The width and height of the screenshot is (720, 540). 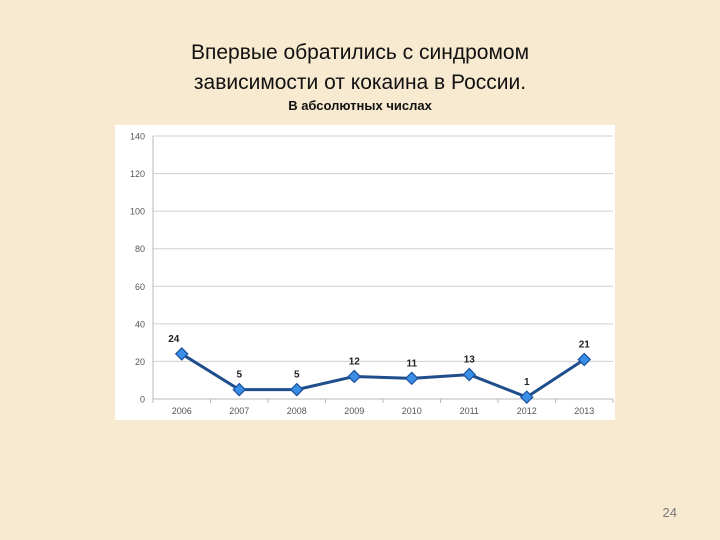 What do you see at coordinates (142, 400) in the screenshot?
I see `y-tick-label: 0` at bounding box center [142, 400].